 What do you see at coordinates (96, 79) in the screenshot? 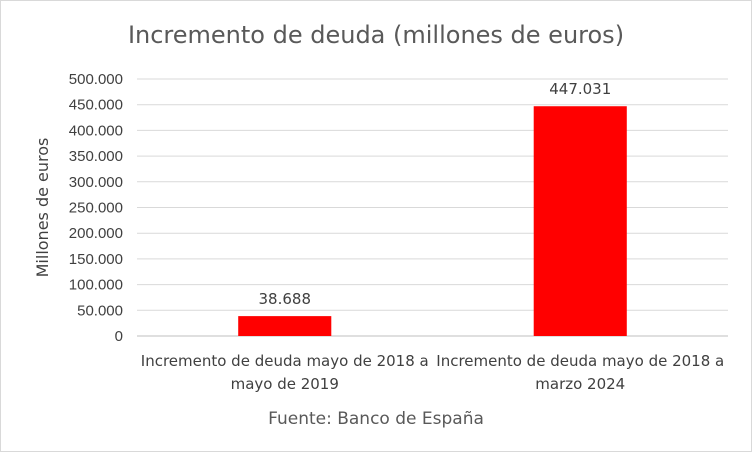
I see `y-tick-label: 500.000` at bounding box center [96, 79].